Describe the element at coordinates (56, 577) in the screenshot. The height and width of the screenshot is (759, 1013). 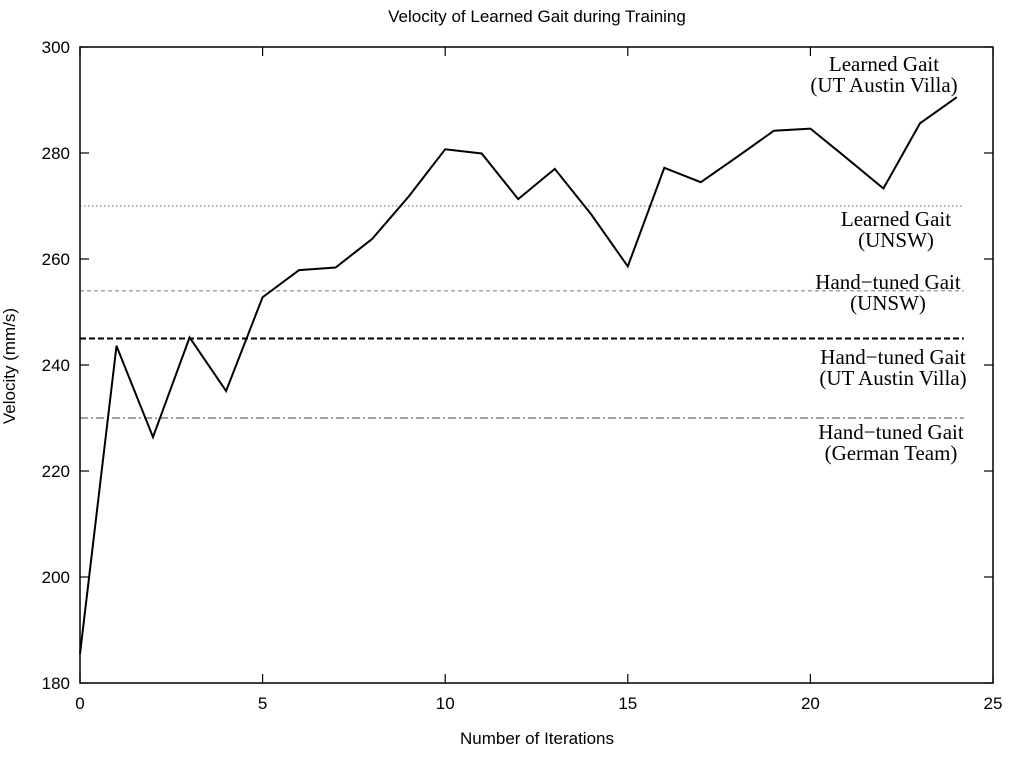
I see `y-tick-label: 200` at that location.